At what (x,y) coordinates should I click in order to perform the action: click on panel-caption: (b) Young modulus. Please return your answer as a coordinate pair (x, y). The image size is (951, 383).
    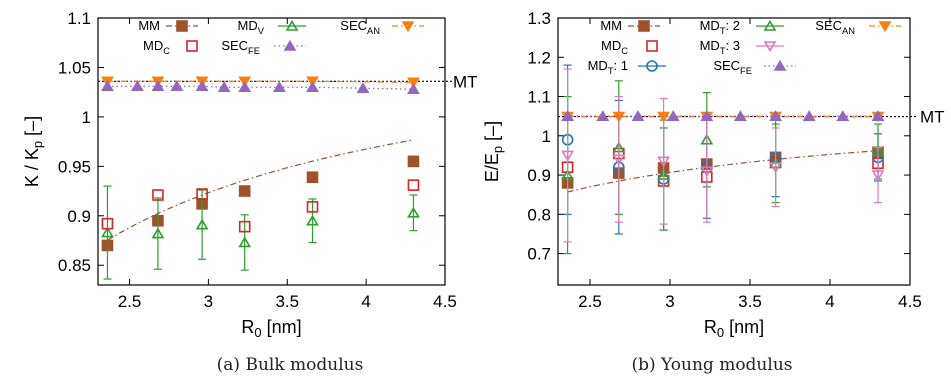
    Looking at the image, I should click on (711, 365).